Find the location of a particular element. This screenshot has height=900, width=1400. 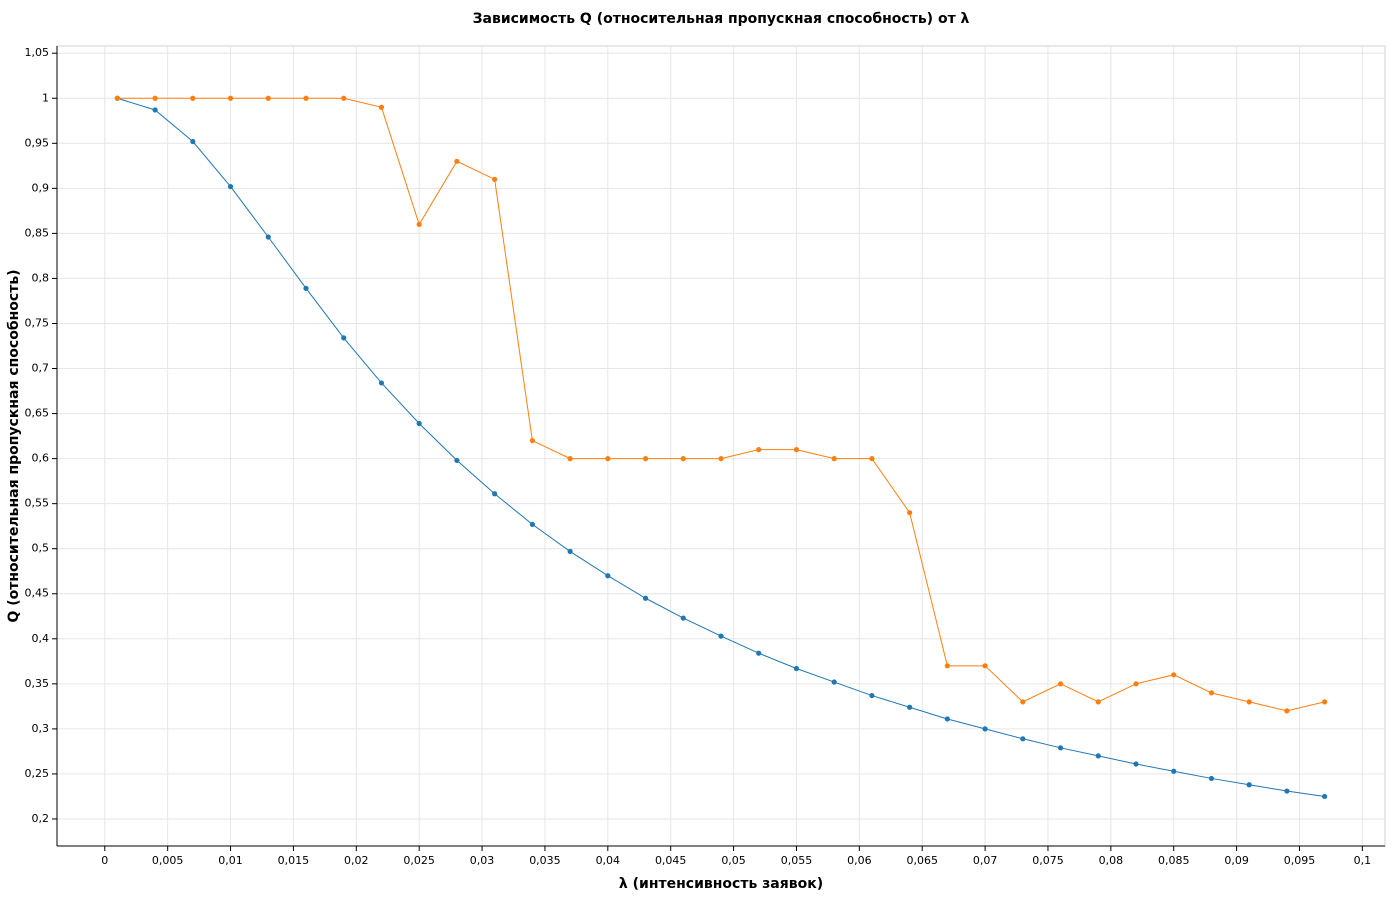

y-tick-label: 0,55 is located at coordinates (37, 503).